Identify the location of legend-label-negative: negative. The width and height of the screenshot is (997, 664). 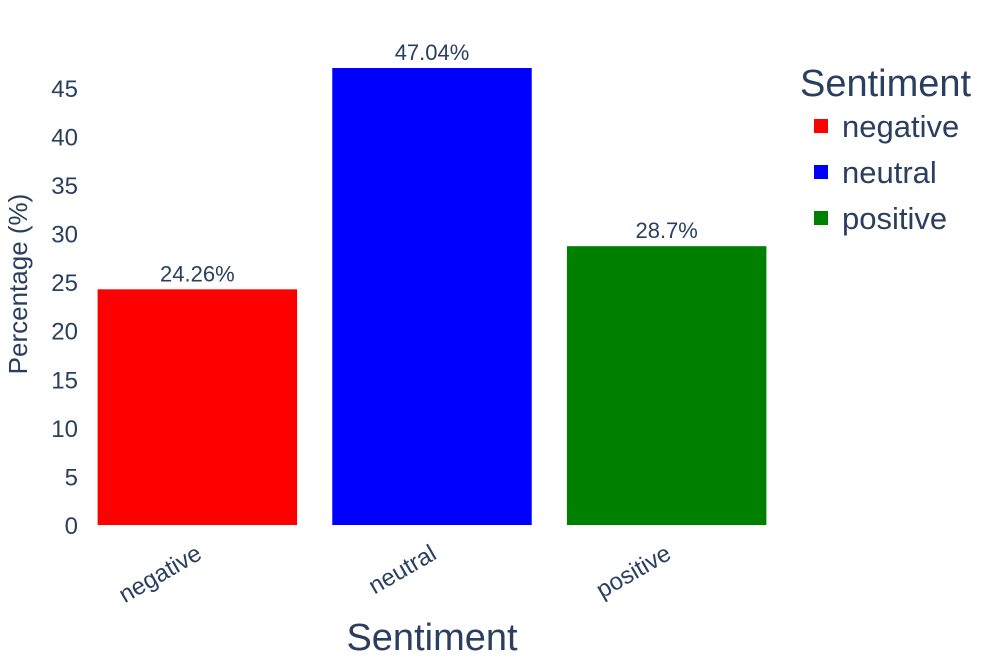
(900, 126).